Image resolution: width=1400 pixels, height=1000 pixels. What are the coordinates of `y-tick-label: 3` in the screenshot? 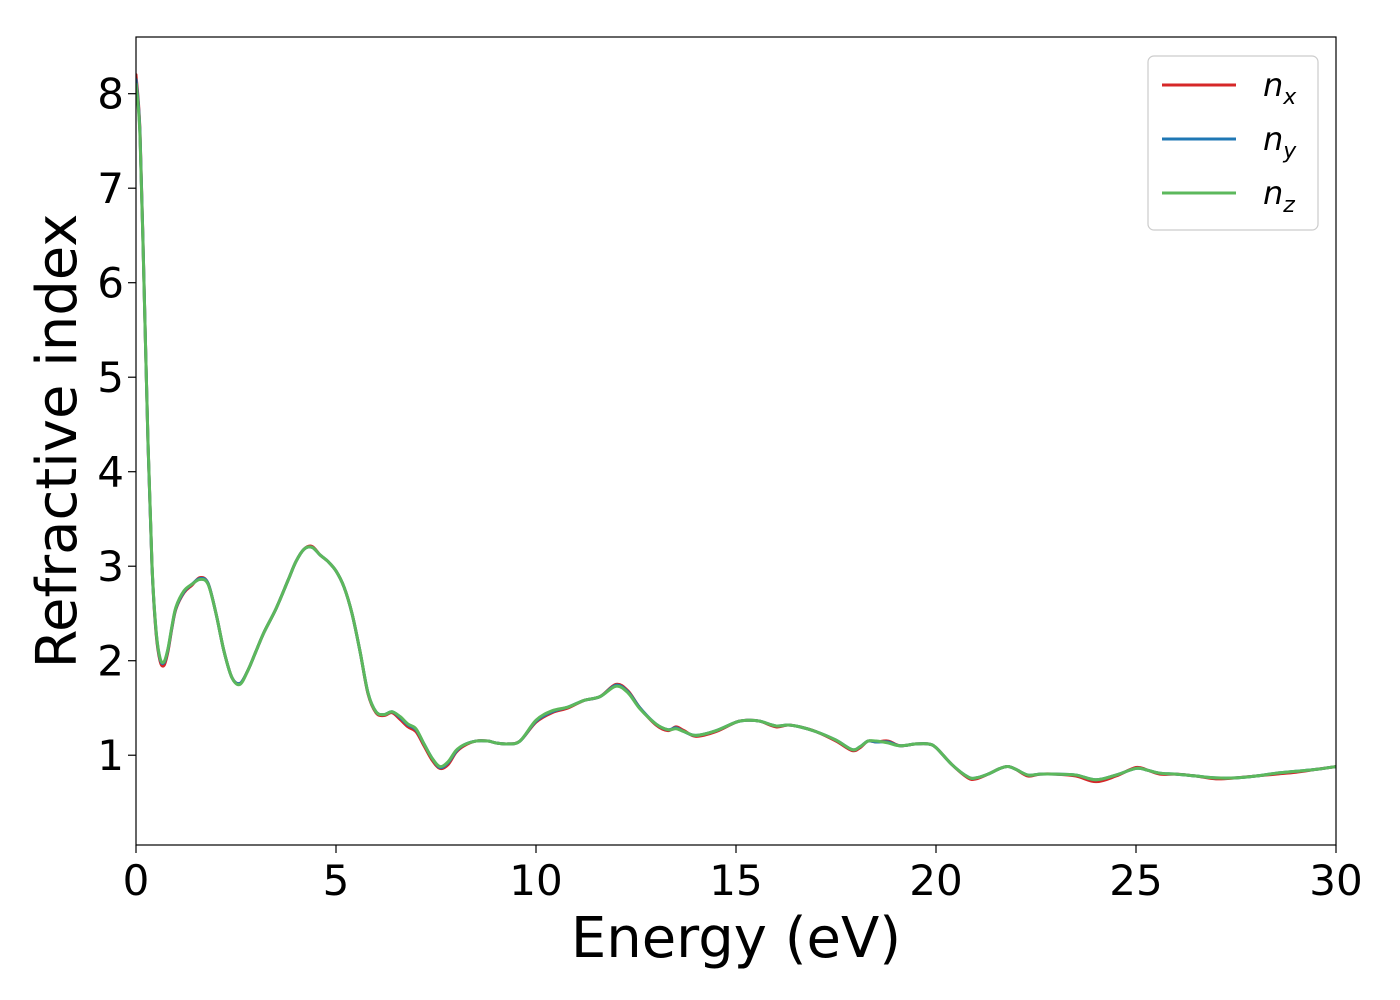 It's located at (110, 566).